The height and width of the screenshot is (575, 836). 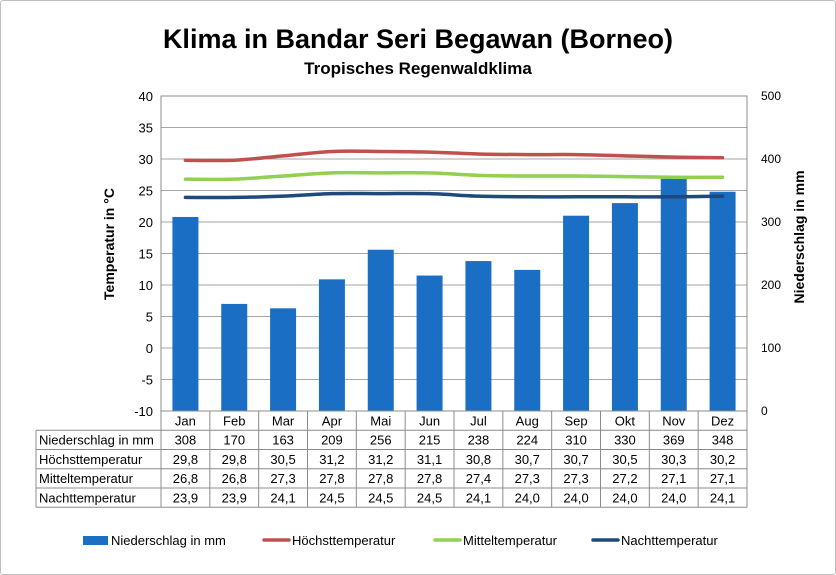 I want to click on legend-label: Niederschlag in mm, so click(x=168, y=540).